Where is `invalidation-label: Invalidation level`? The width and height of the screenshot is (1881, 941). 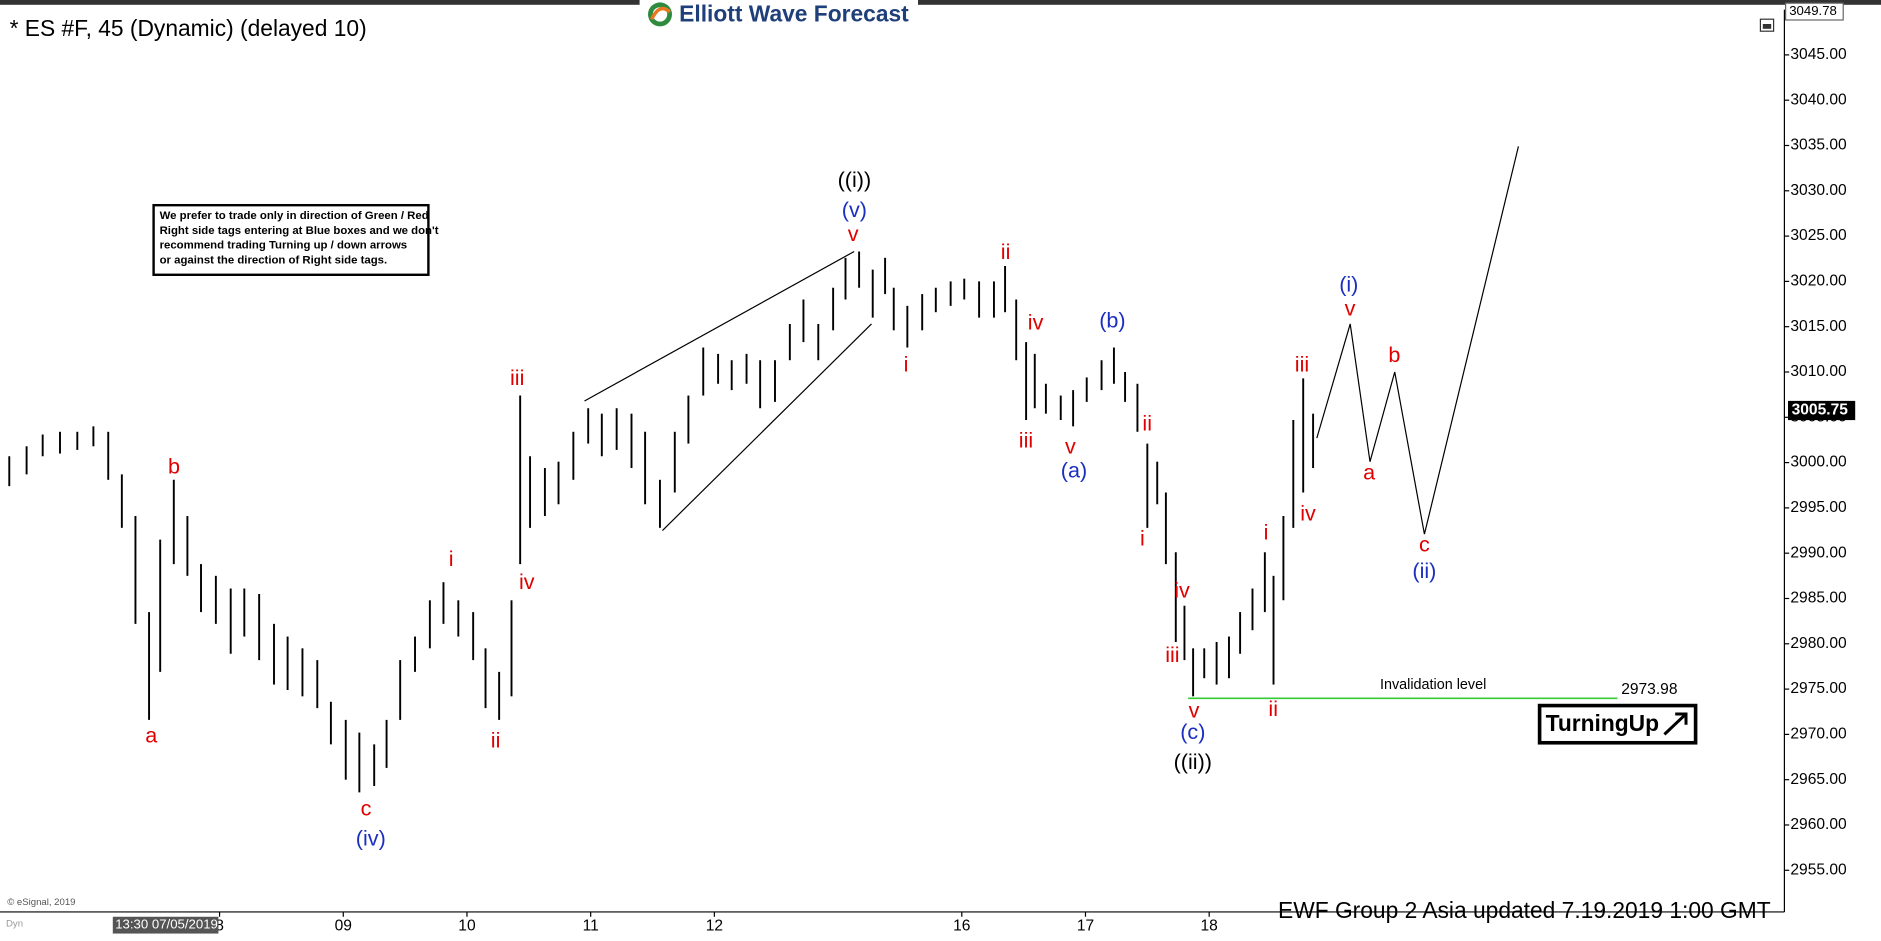 invalidation-label: Invalidation level is located at coordinates (1433, 685).